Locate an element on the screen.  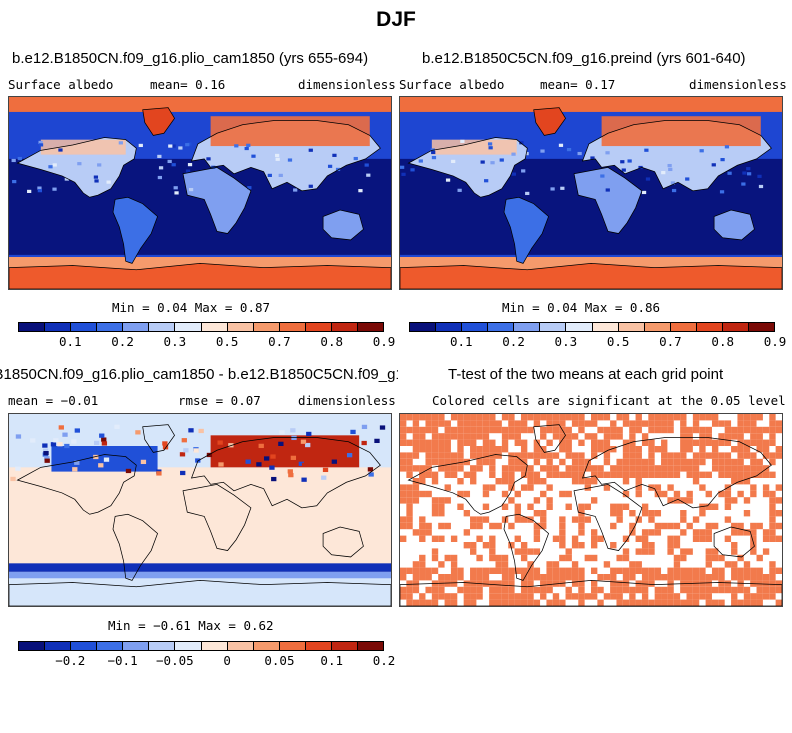
diff-tropics is located at coordinates (200, 520).